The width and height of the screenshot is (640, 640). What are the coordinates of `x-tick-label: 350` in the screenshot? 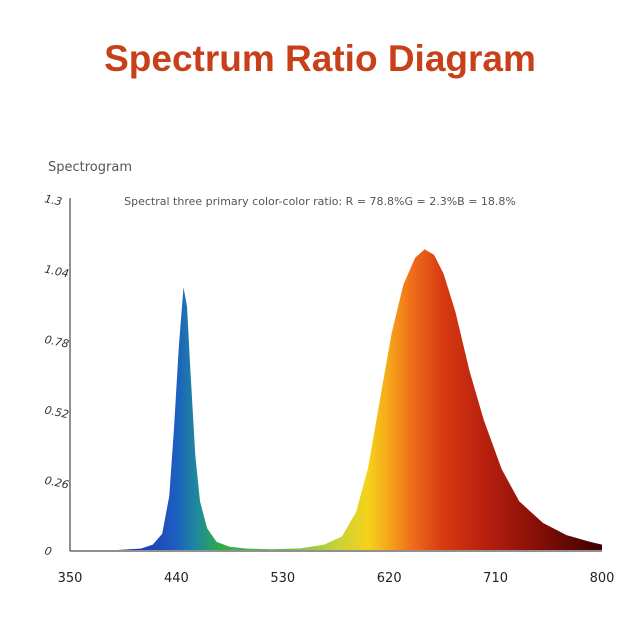 It's located at (70, 578).